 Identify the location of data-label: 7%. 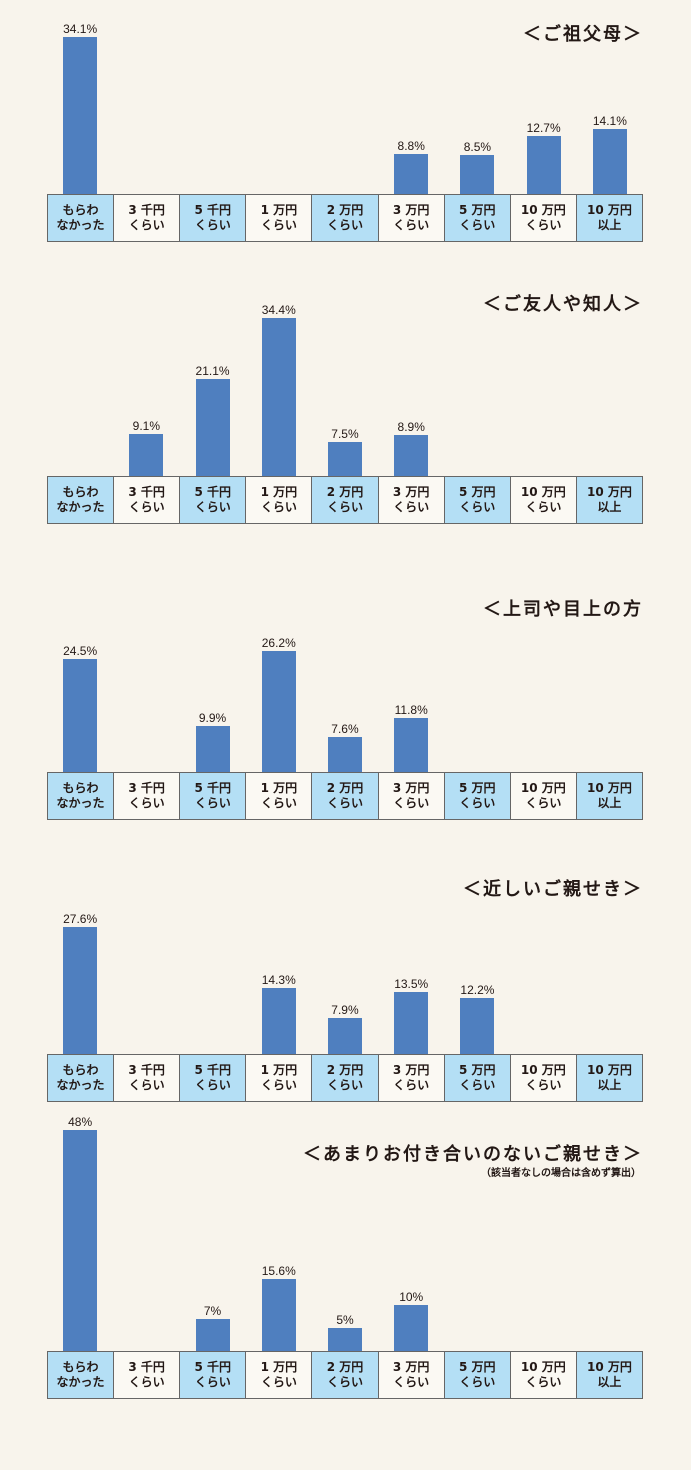
(212, 1310).